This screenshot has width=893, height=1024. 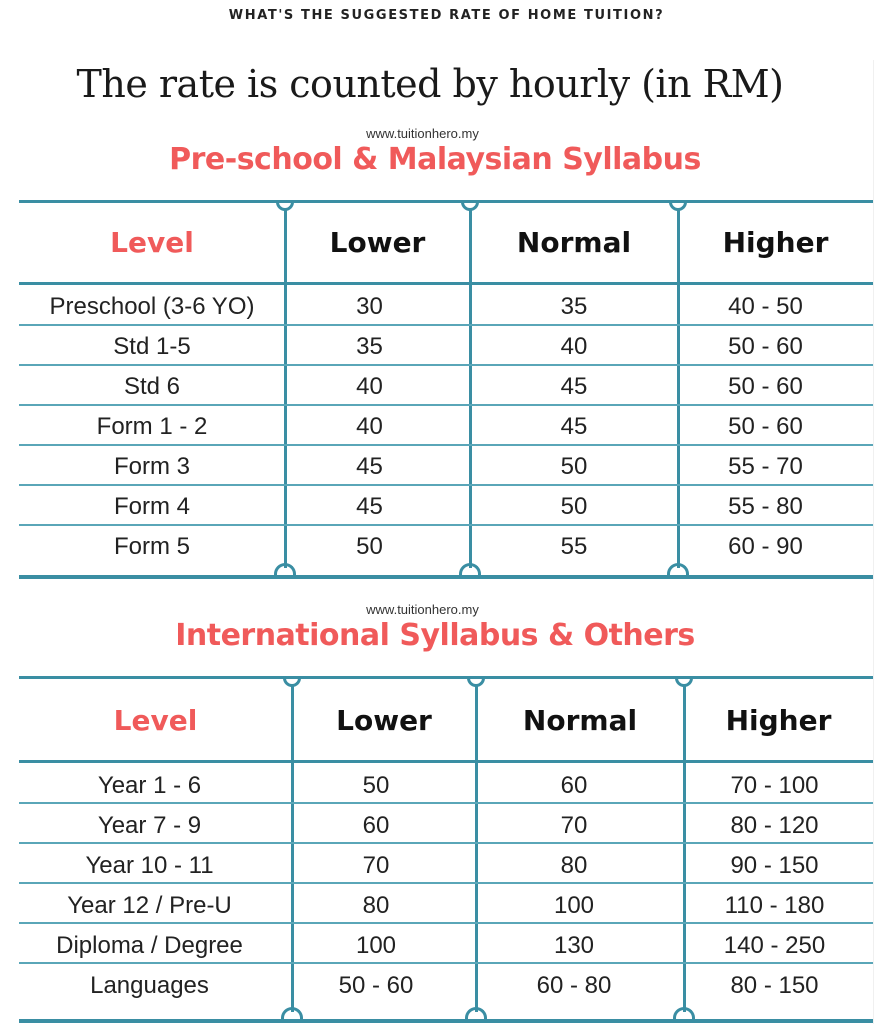 What do you see at coordinates (152, 346) in the screenshot?
I see `cell-level: Std 1-5` at bounding box center [152, 346].